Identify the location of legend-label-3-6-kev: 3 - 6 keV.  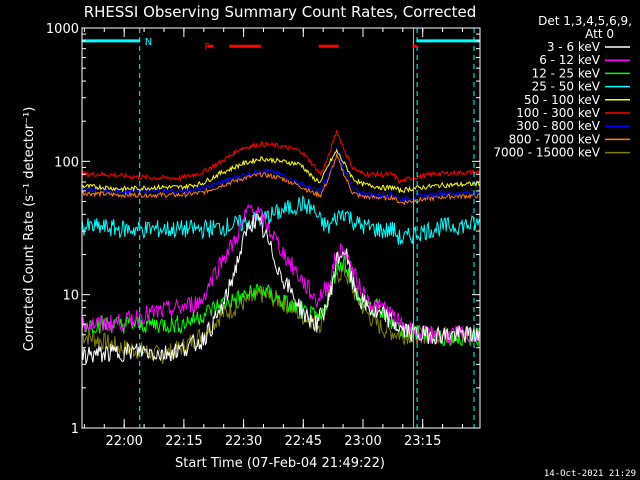
(574, 47).